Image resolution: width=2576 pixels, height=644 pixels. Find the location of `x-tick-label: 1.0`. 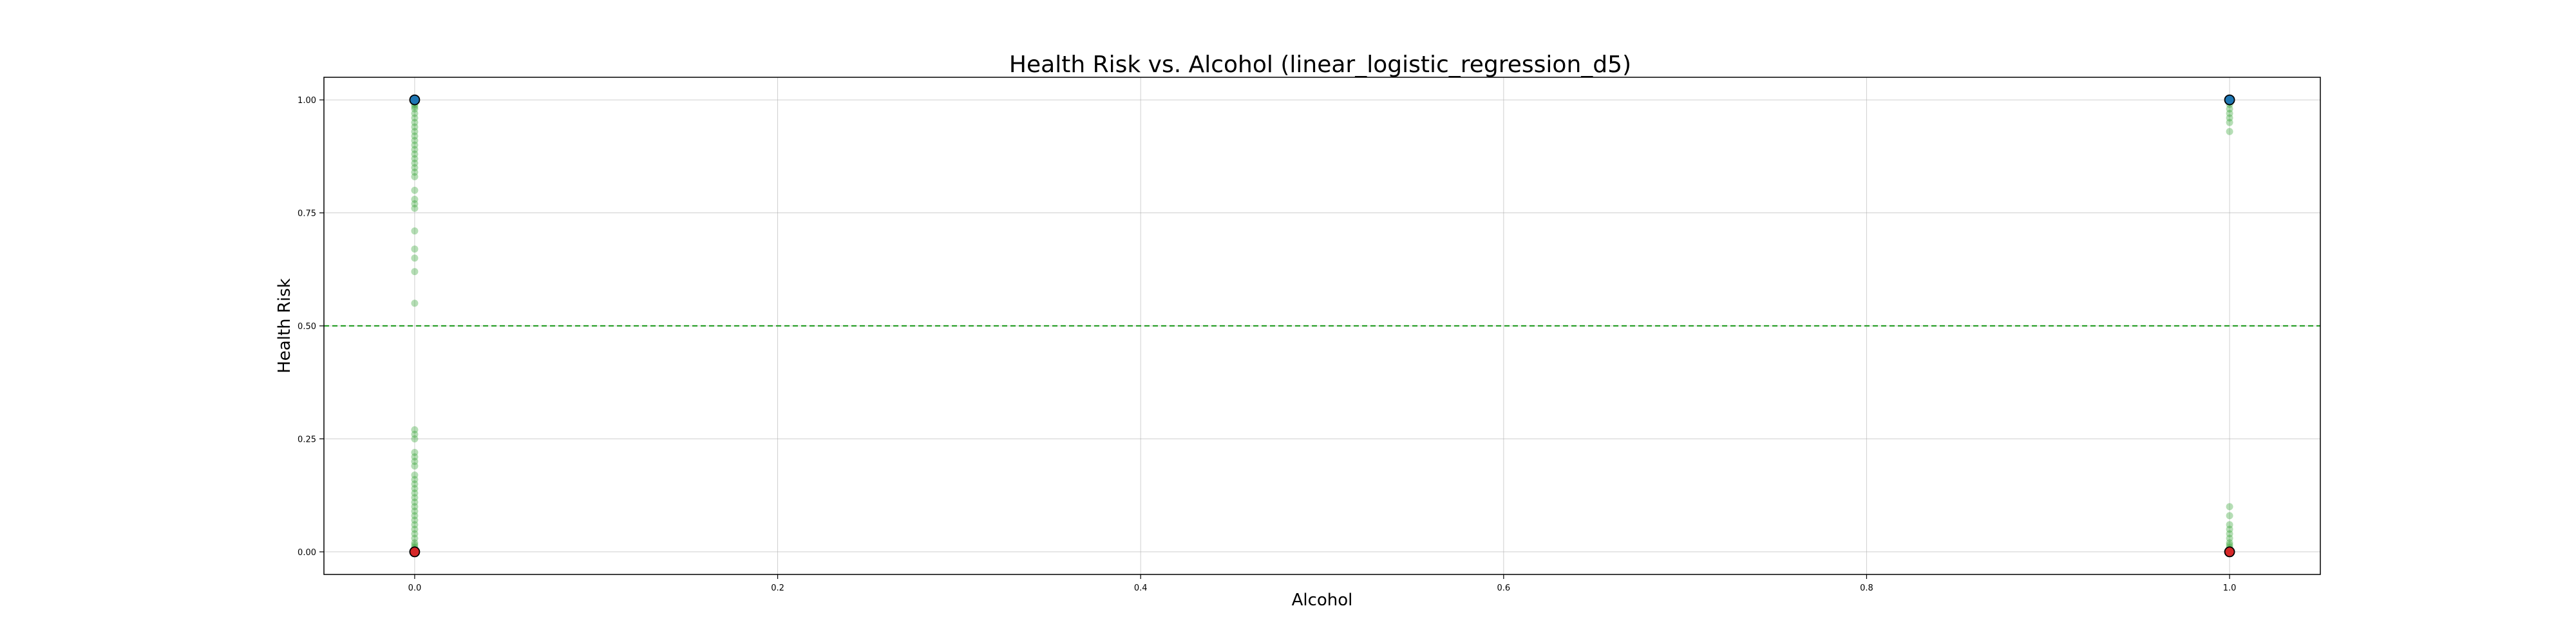

x-tick-label: 1.0 is located at coordinates (2230, 588).